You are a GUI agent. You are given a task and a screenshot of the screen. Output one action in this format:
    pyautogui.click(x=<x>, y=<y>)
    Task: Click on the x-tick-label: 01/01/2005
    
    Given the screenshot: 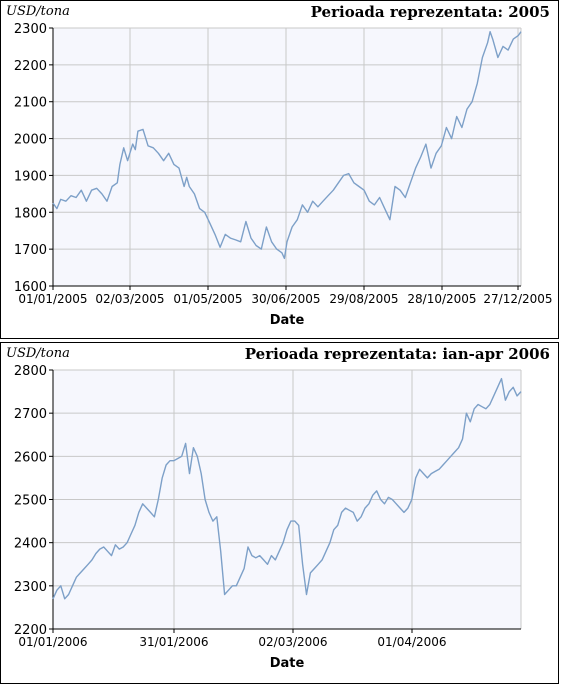 What is the action you would take?
    pyautogui.click(x=52, y=299)
    